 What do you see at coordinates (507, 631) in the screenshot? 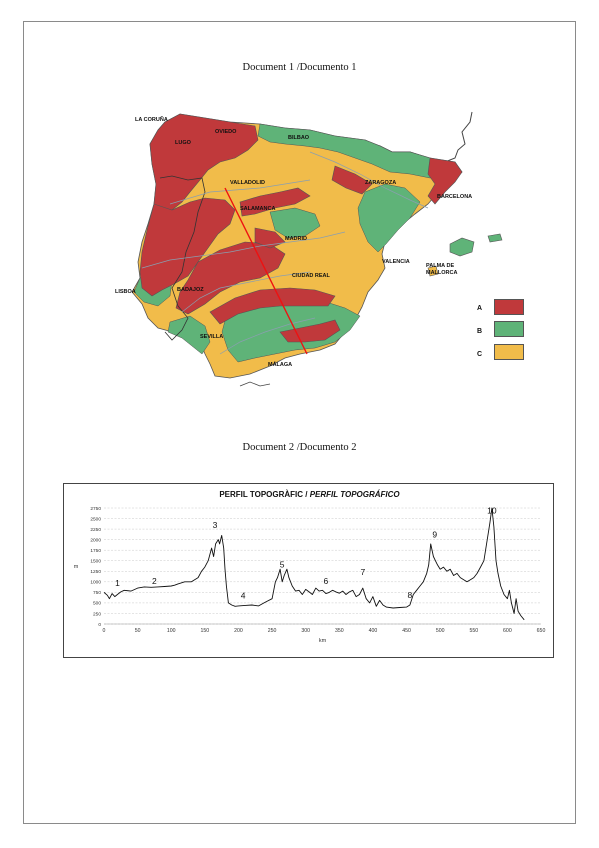
I see `x-tick-label: 600` at bounding box center [507, 631].